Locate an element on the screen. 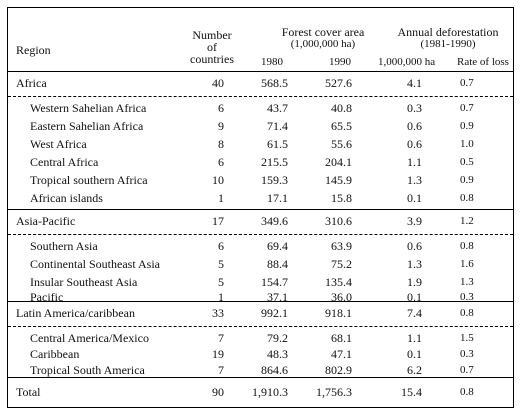 The width and height of the screenshot is (520, 415). rule-latam is located at coordinates (260, 326).